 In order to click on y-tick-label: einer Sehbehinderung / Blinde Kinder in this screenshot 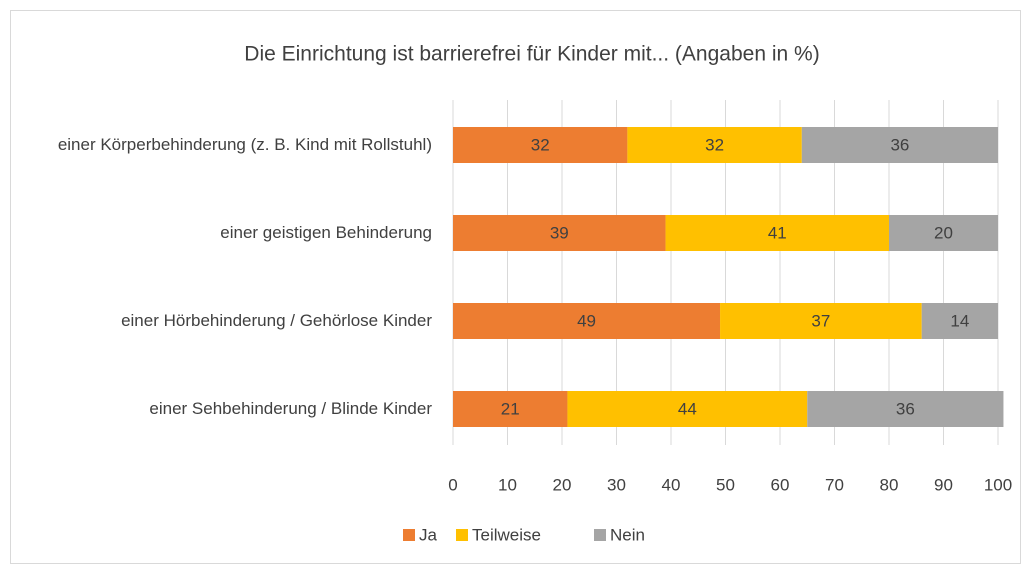, I will do `click(290, 408)`.